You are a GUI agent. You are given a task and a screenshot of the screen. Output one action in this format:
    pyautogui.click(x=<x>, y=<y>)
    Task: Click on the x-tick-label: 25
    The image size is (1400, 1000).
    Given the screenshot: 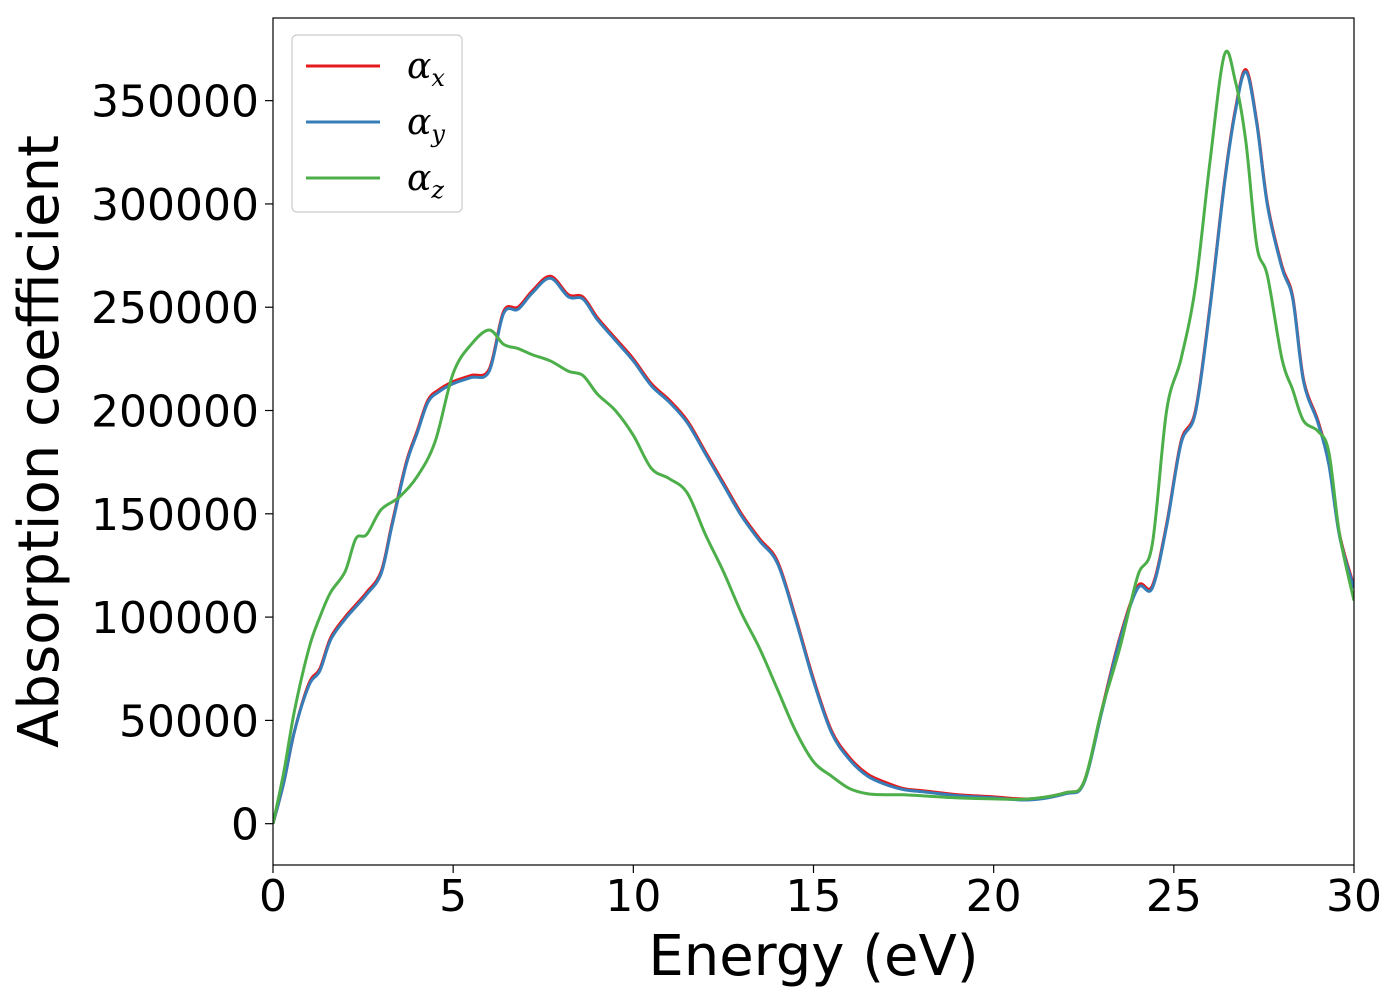 What is the action you would take?
    pyautogui.click(x=1174, y=896)
    